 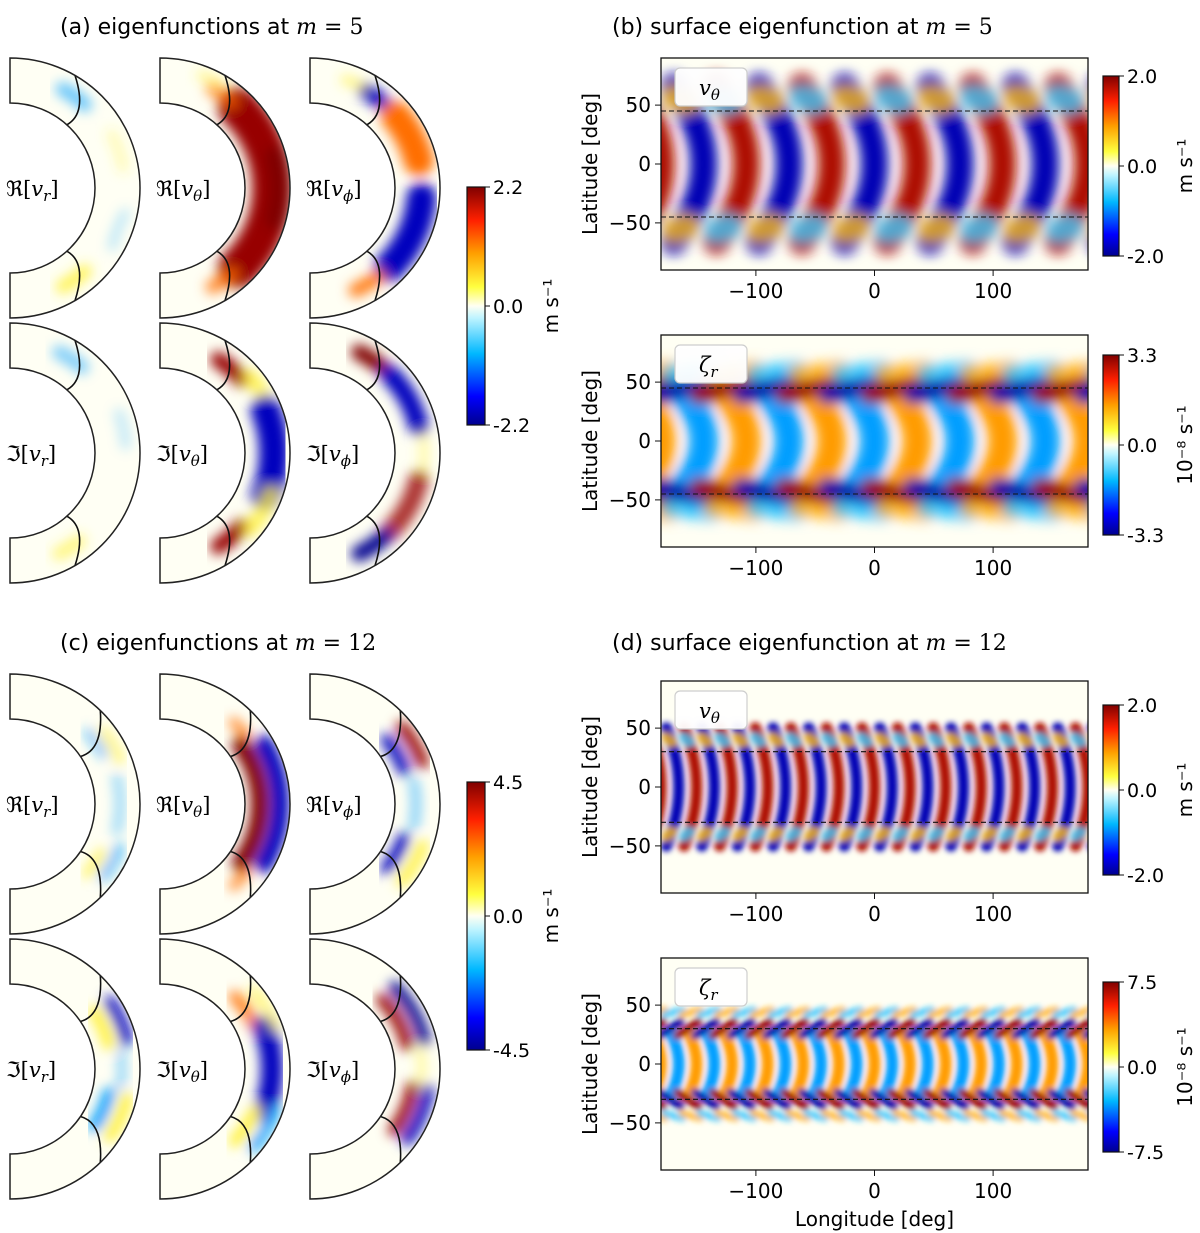 What do you see at coordinates (373, 804) in the screenshot?
I see `panel-c-shell-3: ℜ[vϕ]` at bounding box center [373, 804].